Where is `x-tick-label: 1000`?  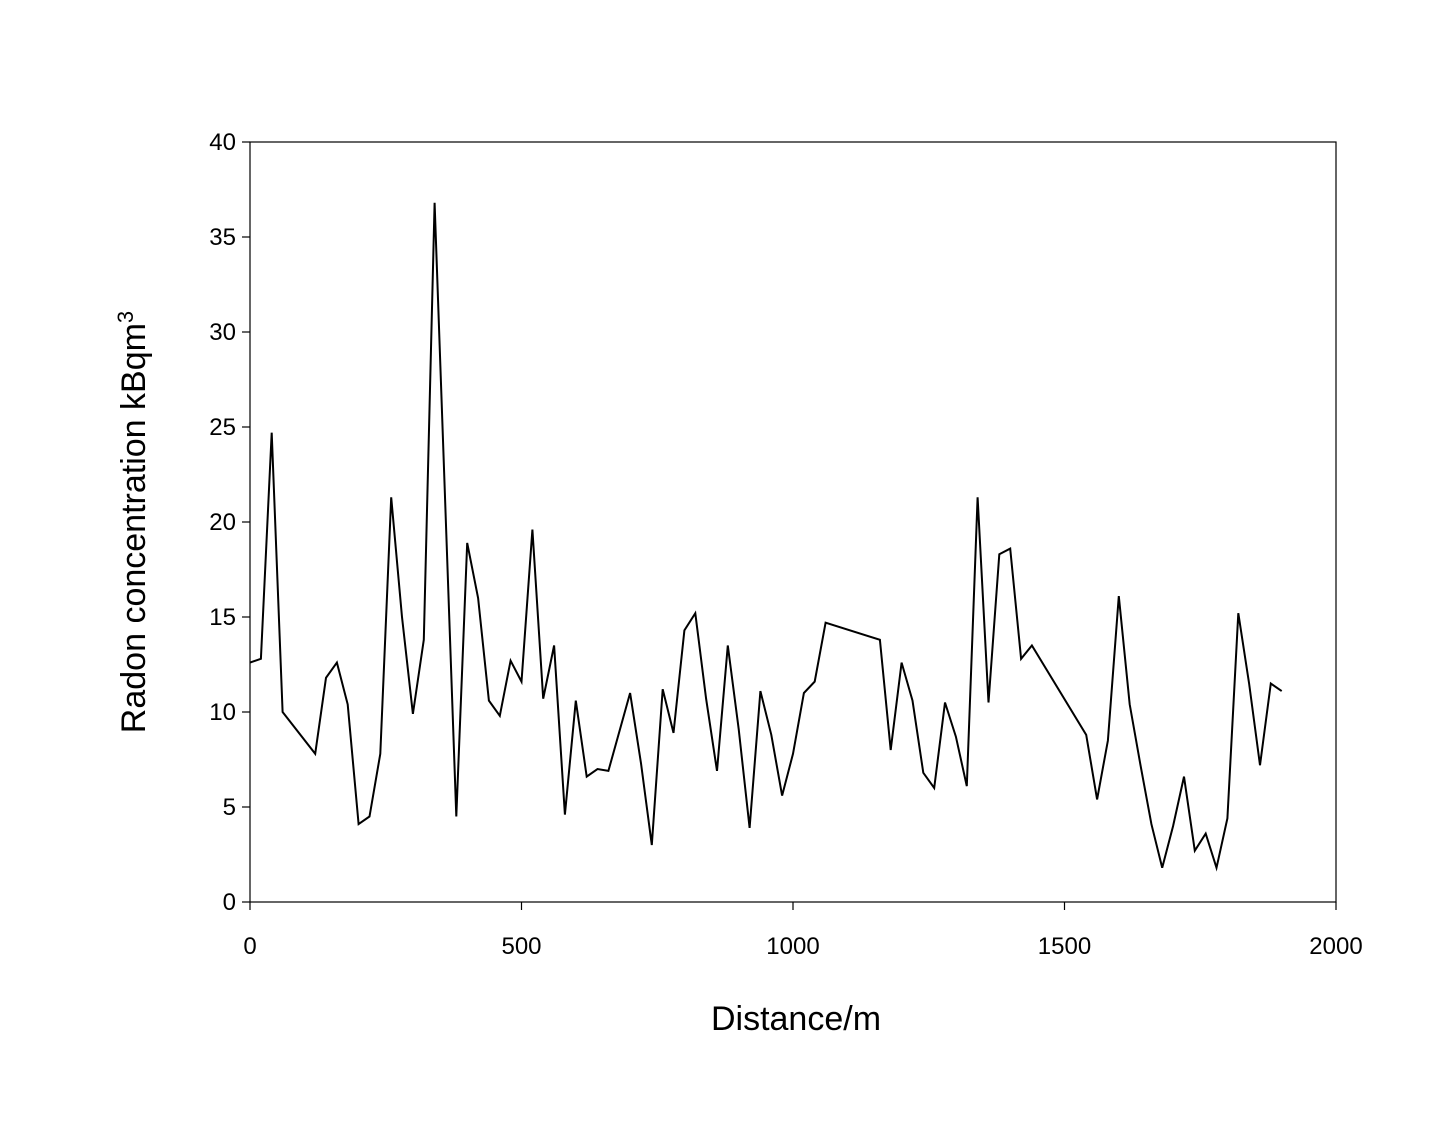 x-tick-label: 1000 is located at coordinates (792, 946).